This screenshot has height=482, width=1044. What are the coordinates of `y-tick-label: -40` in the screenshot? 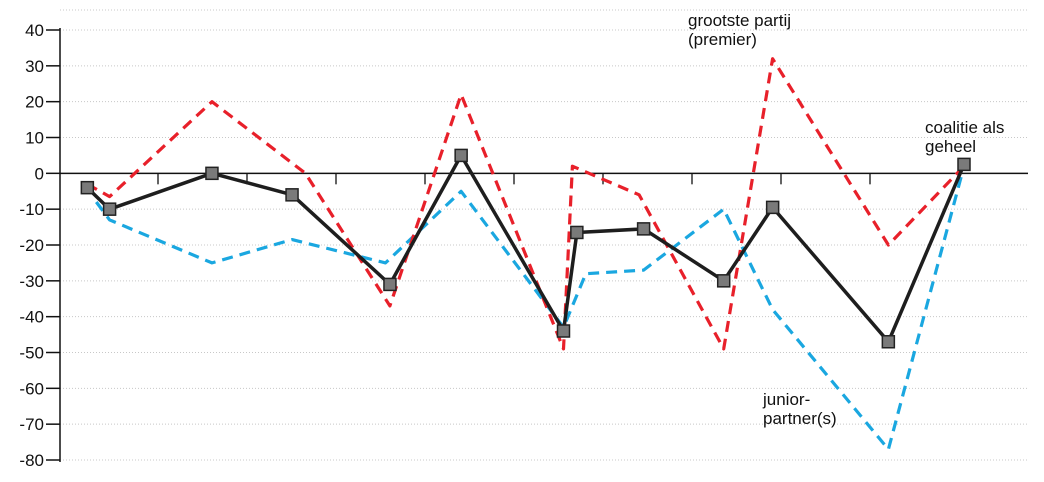 It's located at (31, 317).